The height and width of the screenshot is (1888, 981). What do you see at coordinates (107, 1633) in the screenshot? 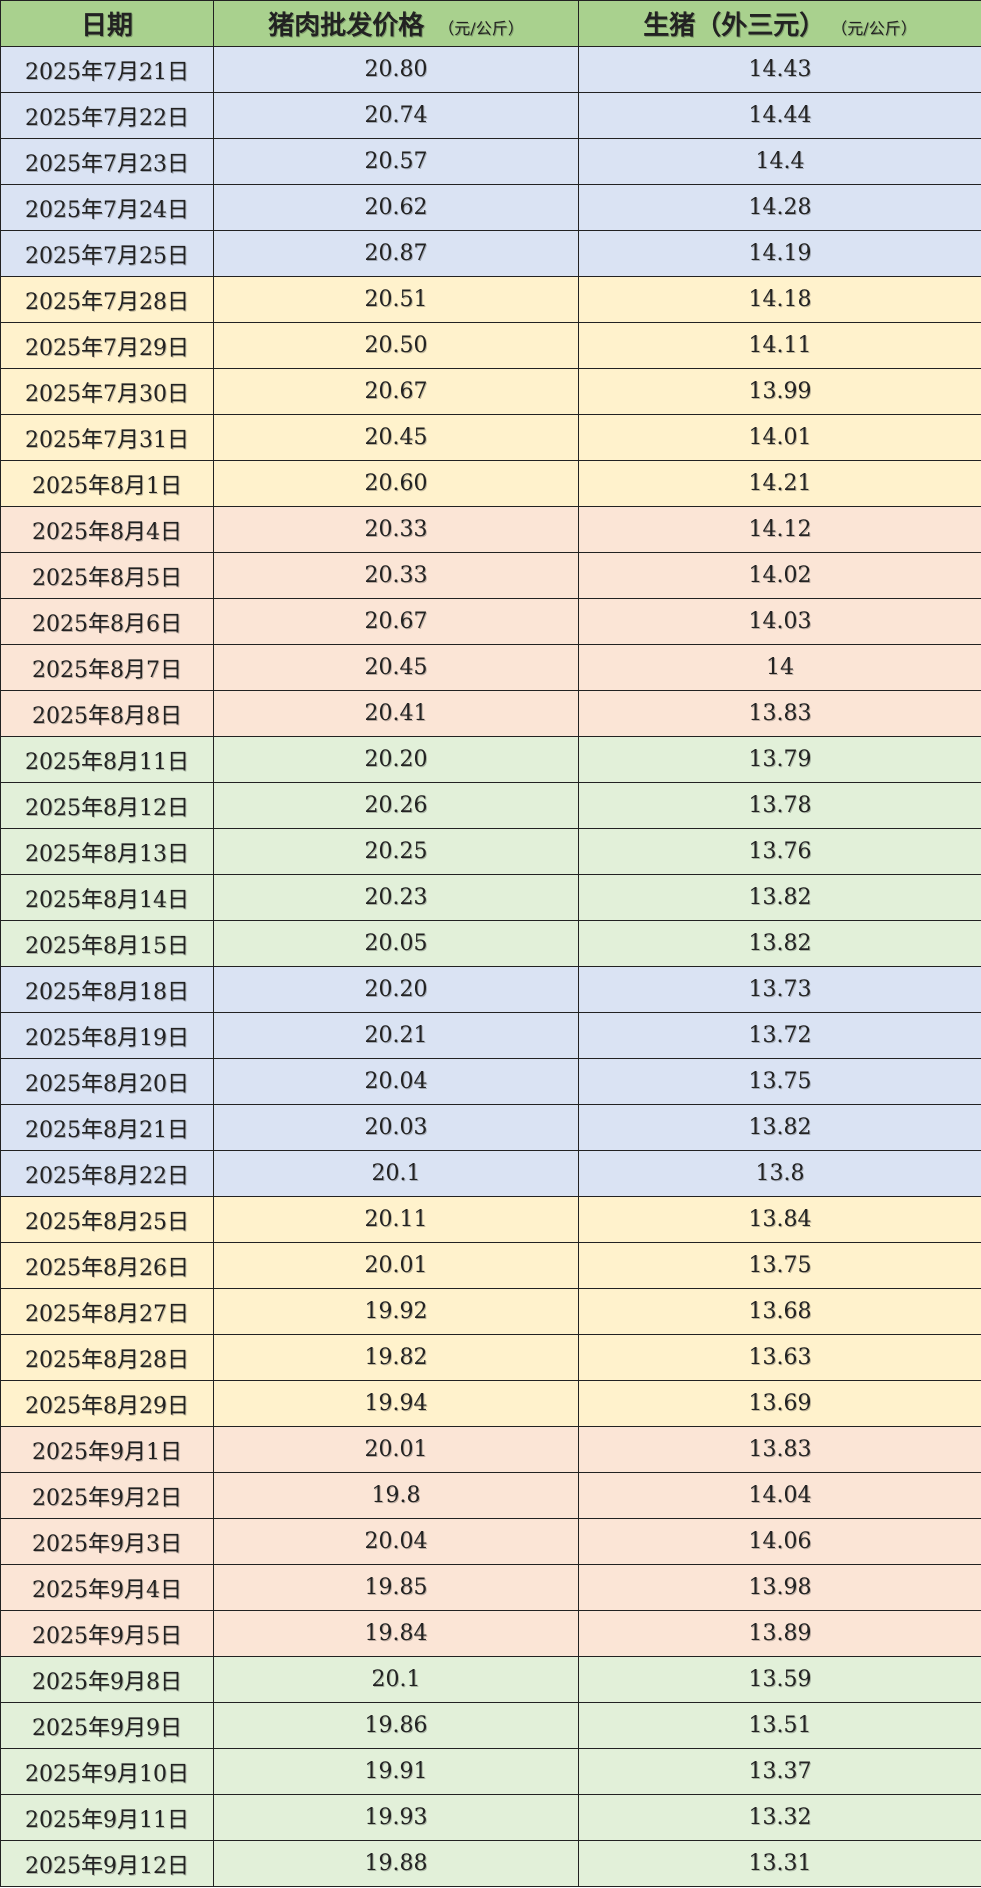
I see `cell-date: 2025年9月5日` at bounding box center [107, 1633].